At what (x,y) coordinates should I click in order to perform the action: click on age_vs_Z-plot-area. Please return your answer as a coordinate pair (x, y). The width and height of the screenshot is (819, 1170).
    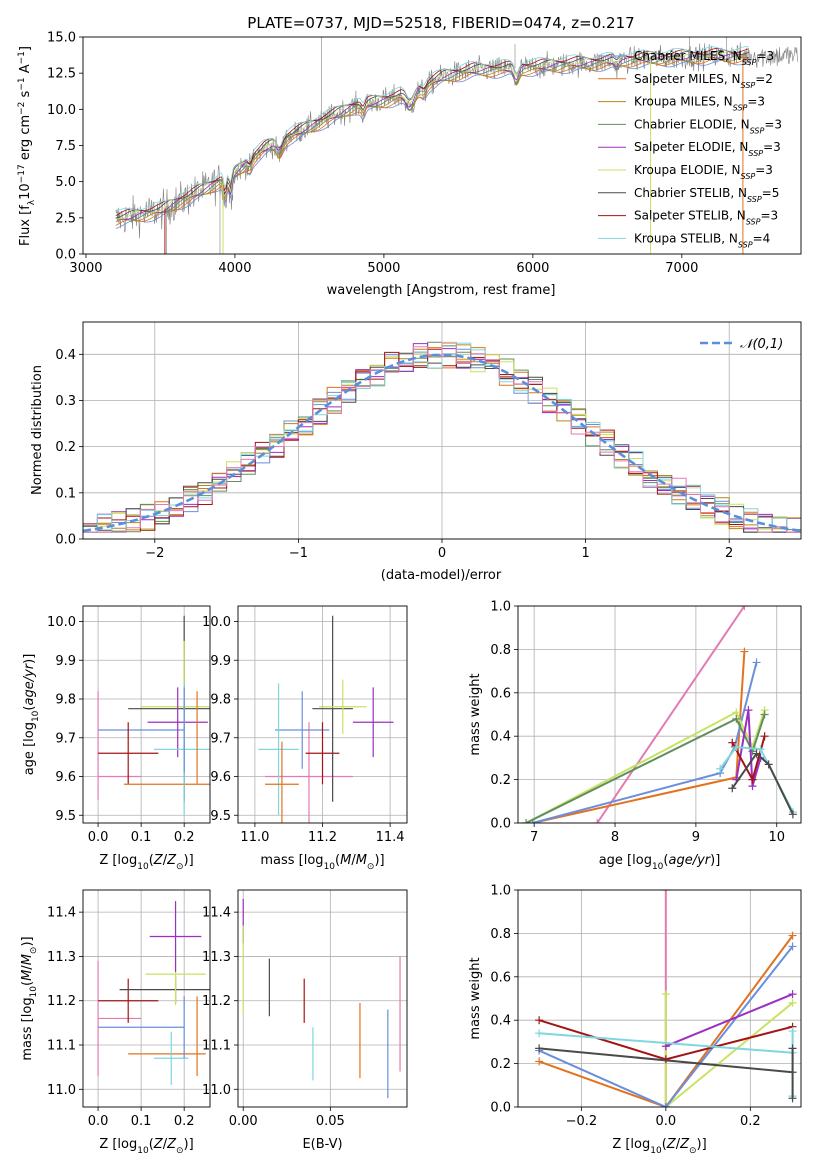
    Looking at the image, I should click on (153, 715).